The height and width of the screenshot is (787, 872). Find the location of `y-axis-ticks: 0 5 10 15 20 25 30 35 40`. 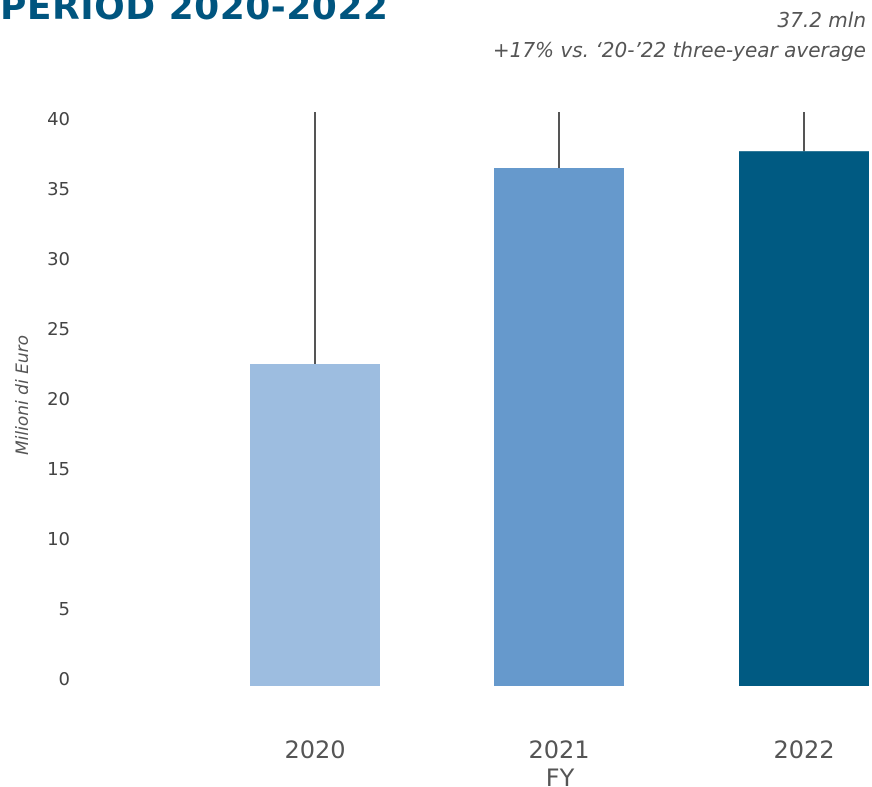

y-axis-ticks: 0 5 10 15 20 25 30 35 40 is located at coordinates (58, 399).